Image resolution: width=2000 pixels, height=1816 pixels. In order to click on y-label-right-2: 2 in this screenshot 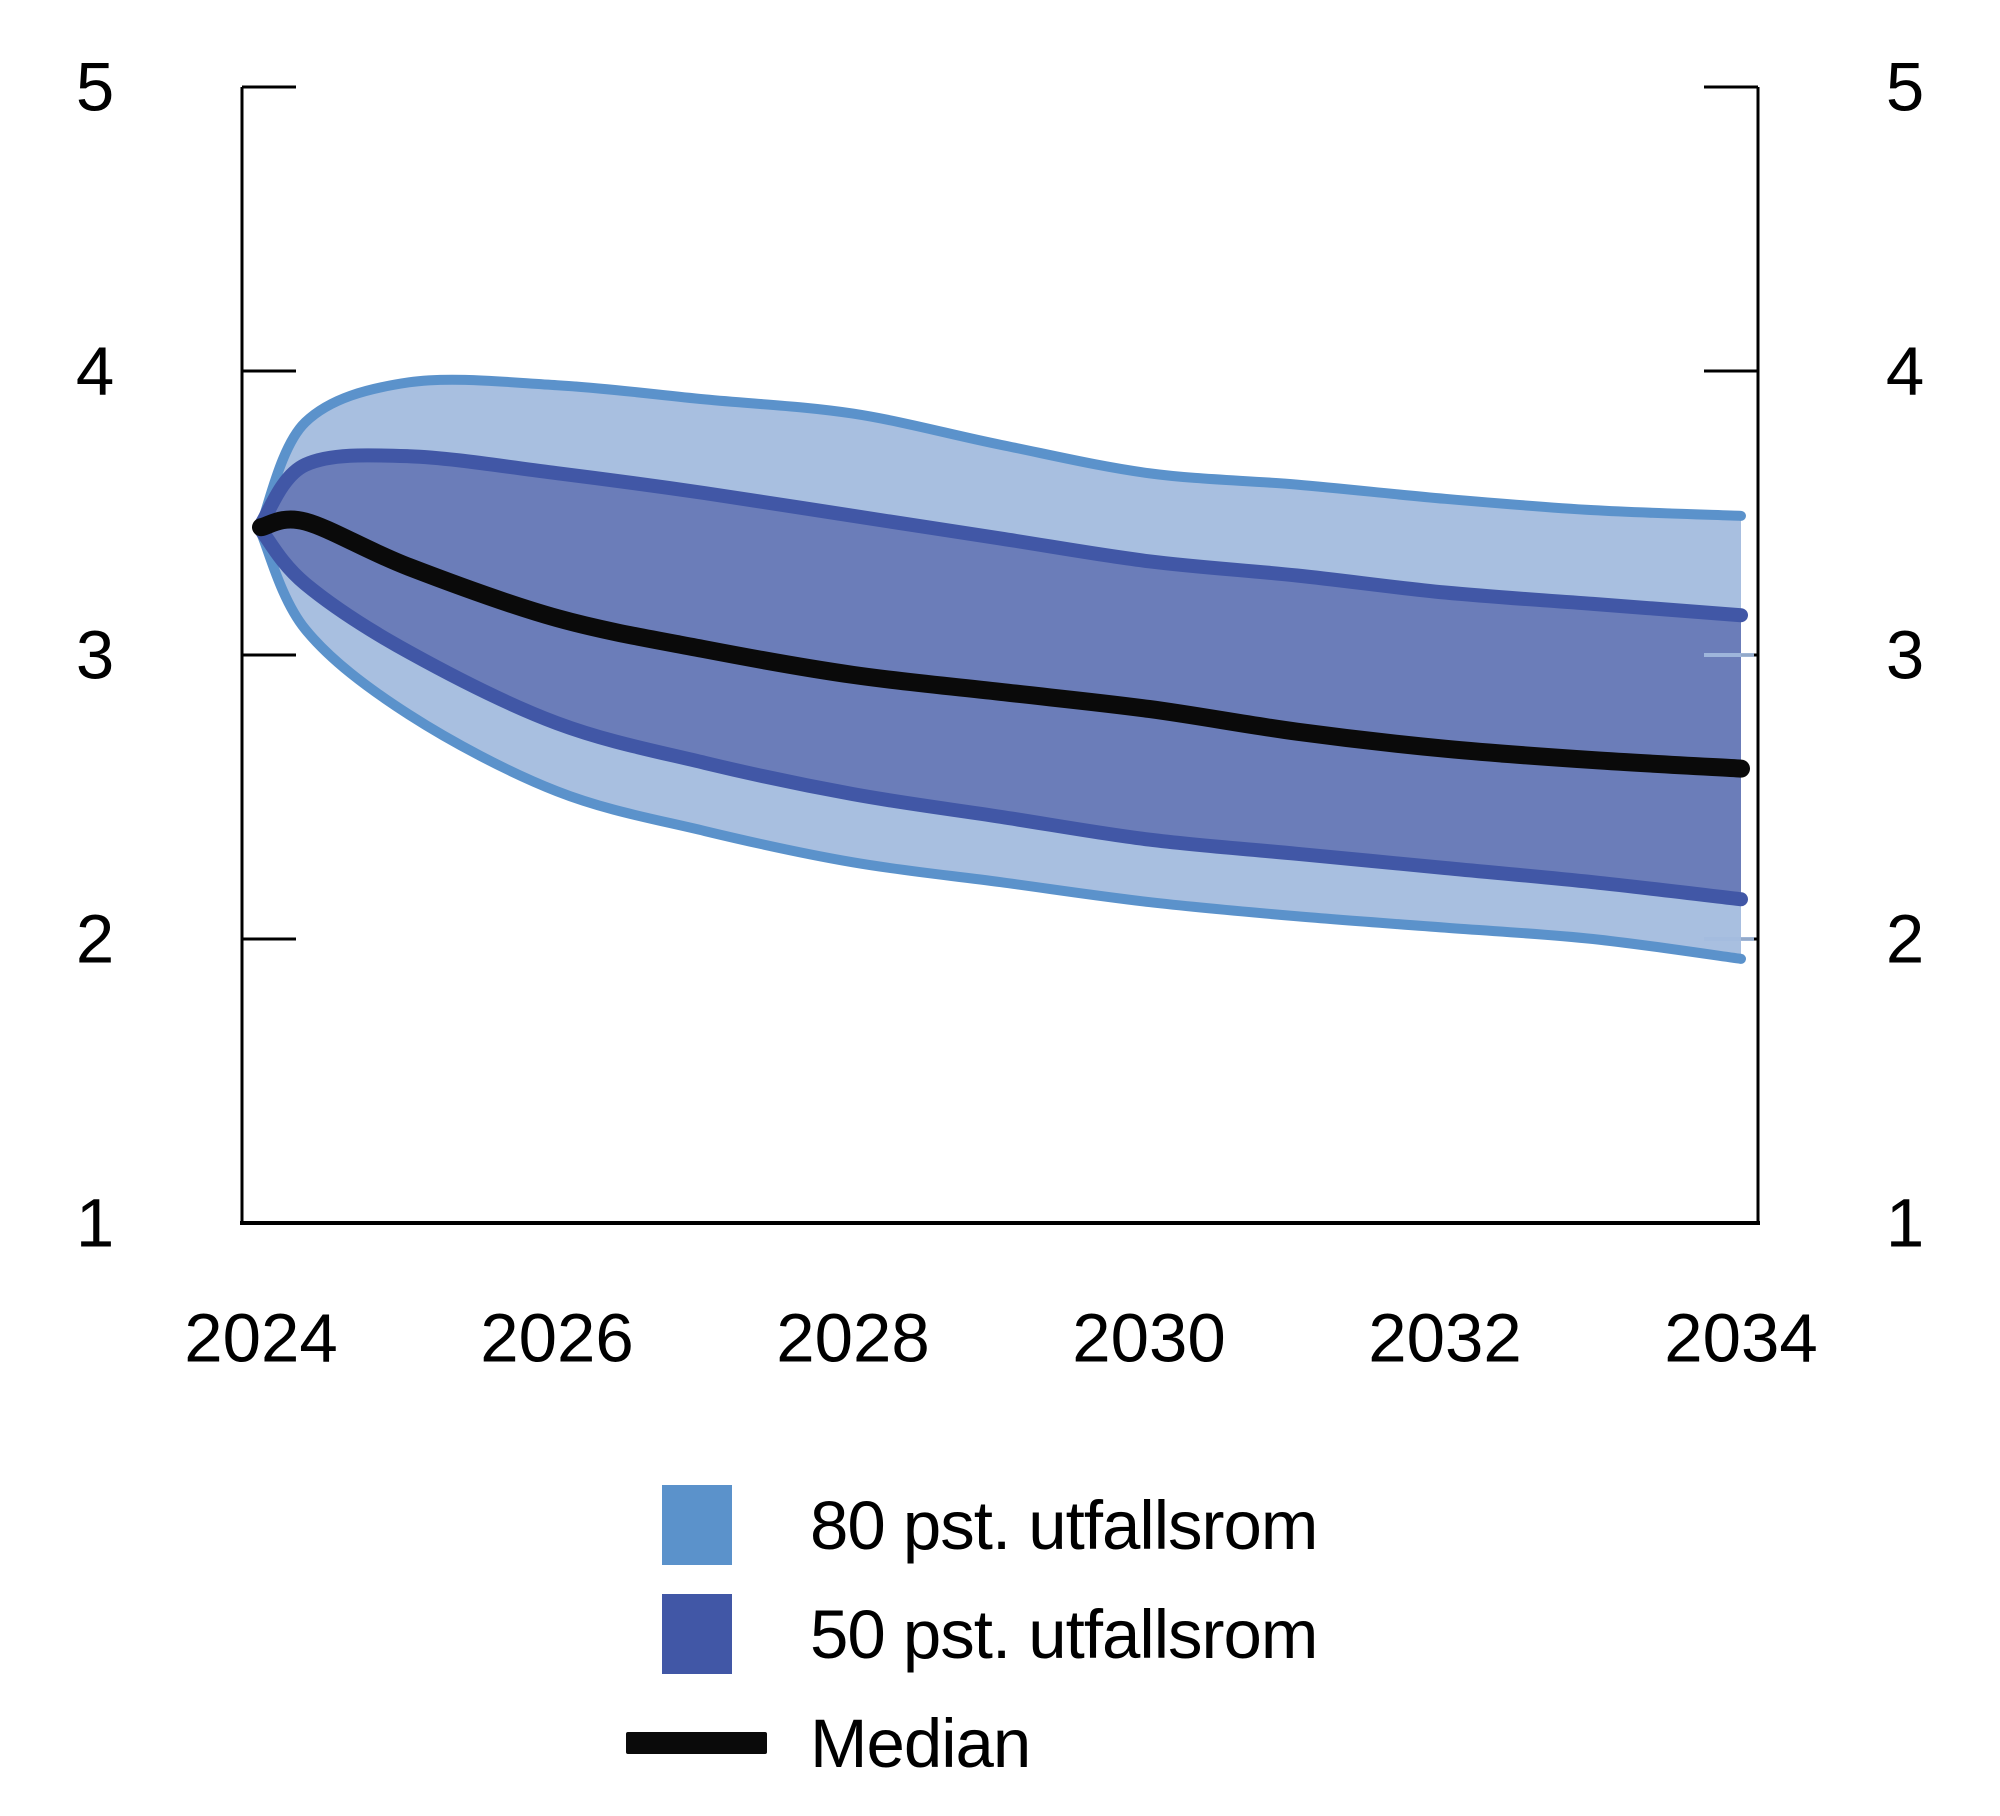, I will do `click(1905, 939)`.